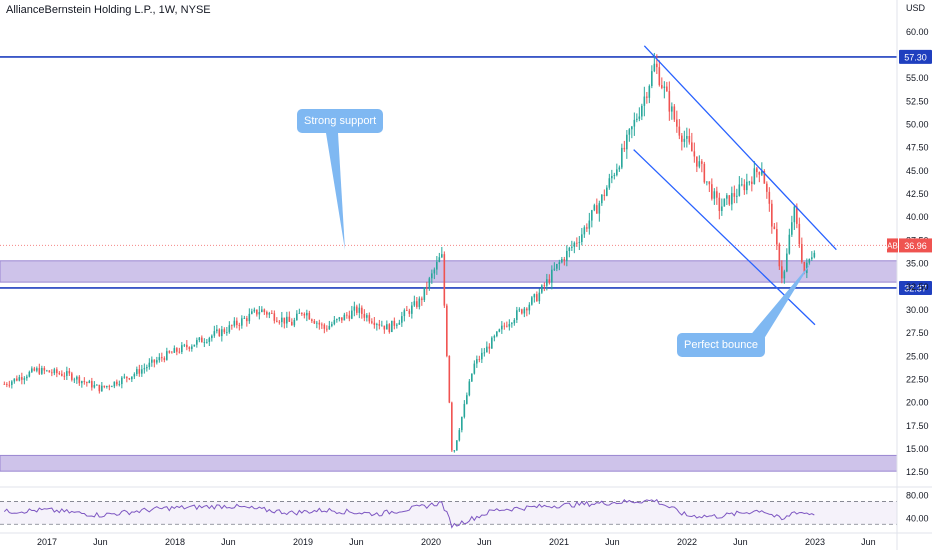  What do you see at coordinates (917, 194) in the screenshot?
I see `y-tick-label: 42.50` at bounding box center [917, 194].